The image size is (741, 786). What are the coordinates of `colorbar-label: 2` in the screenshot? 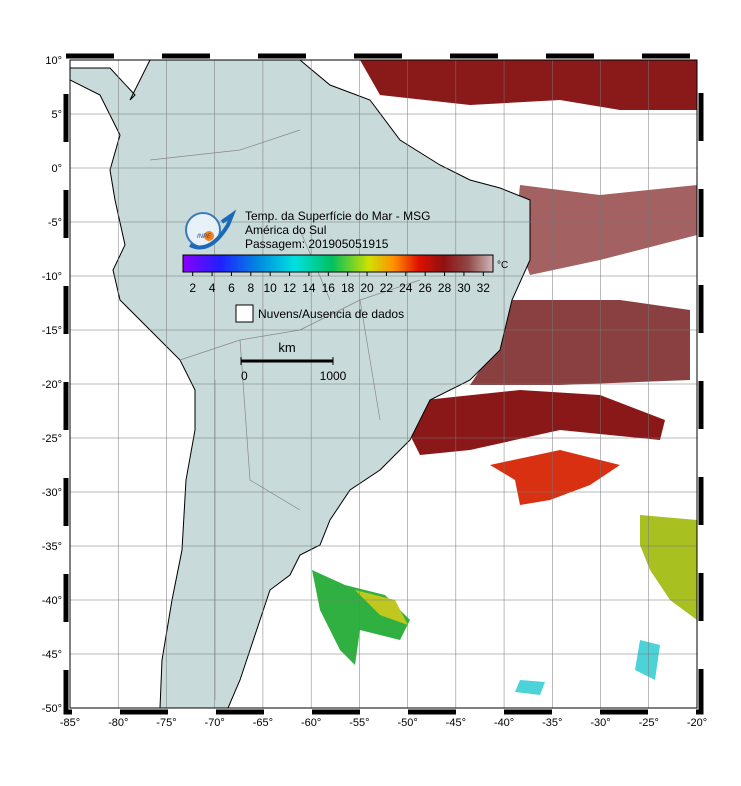 It's located at (192, 288).